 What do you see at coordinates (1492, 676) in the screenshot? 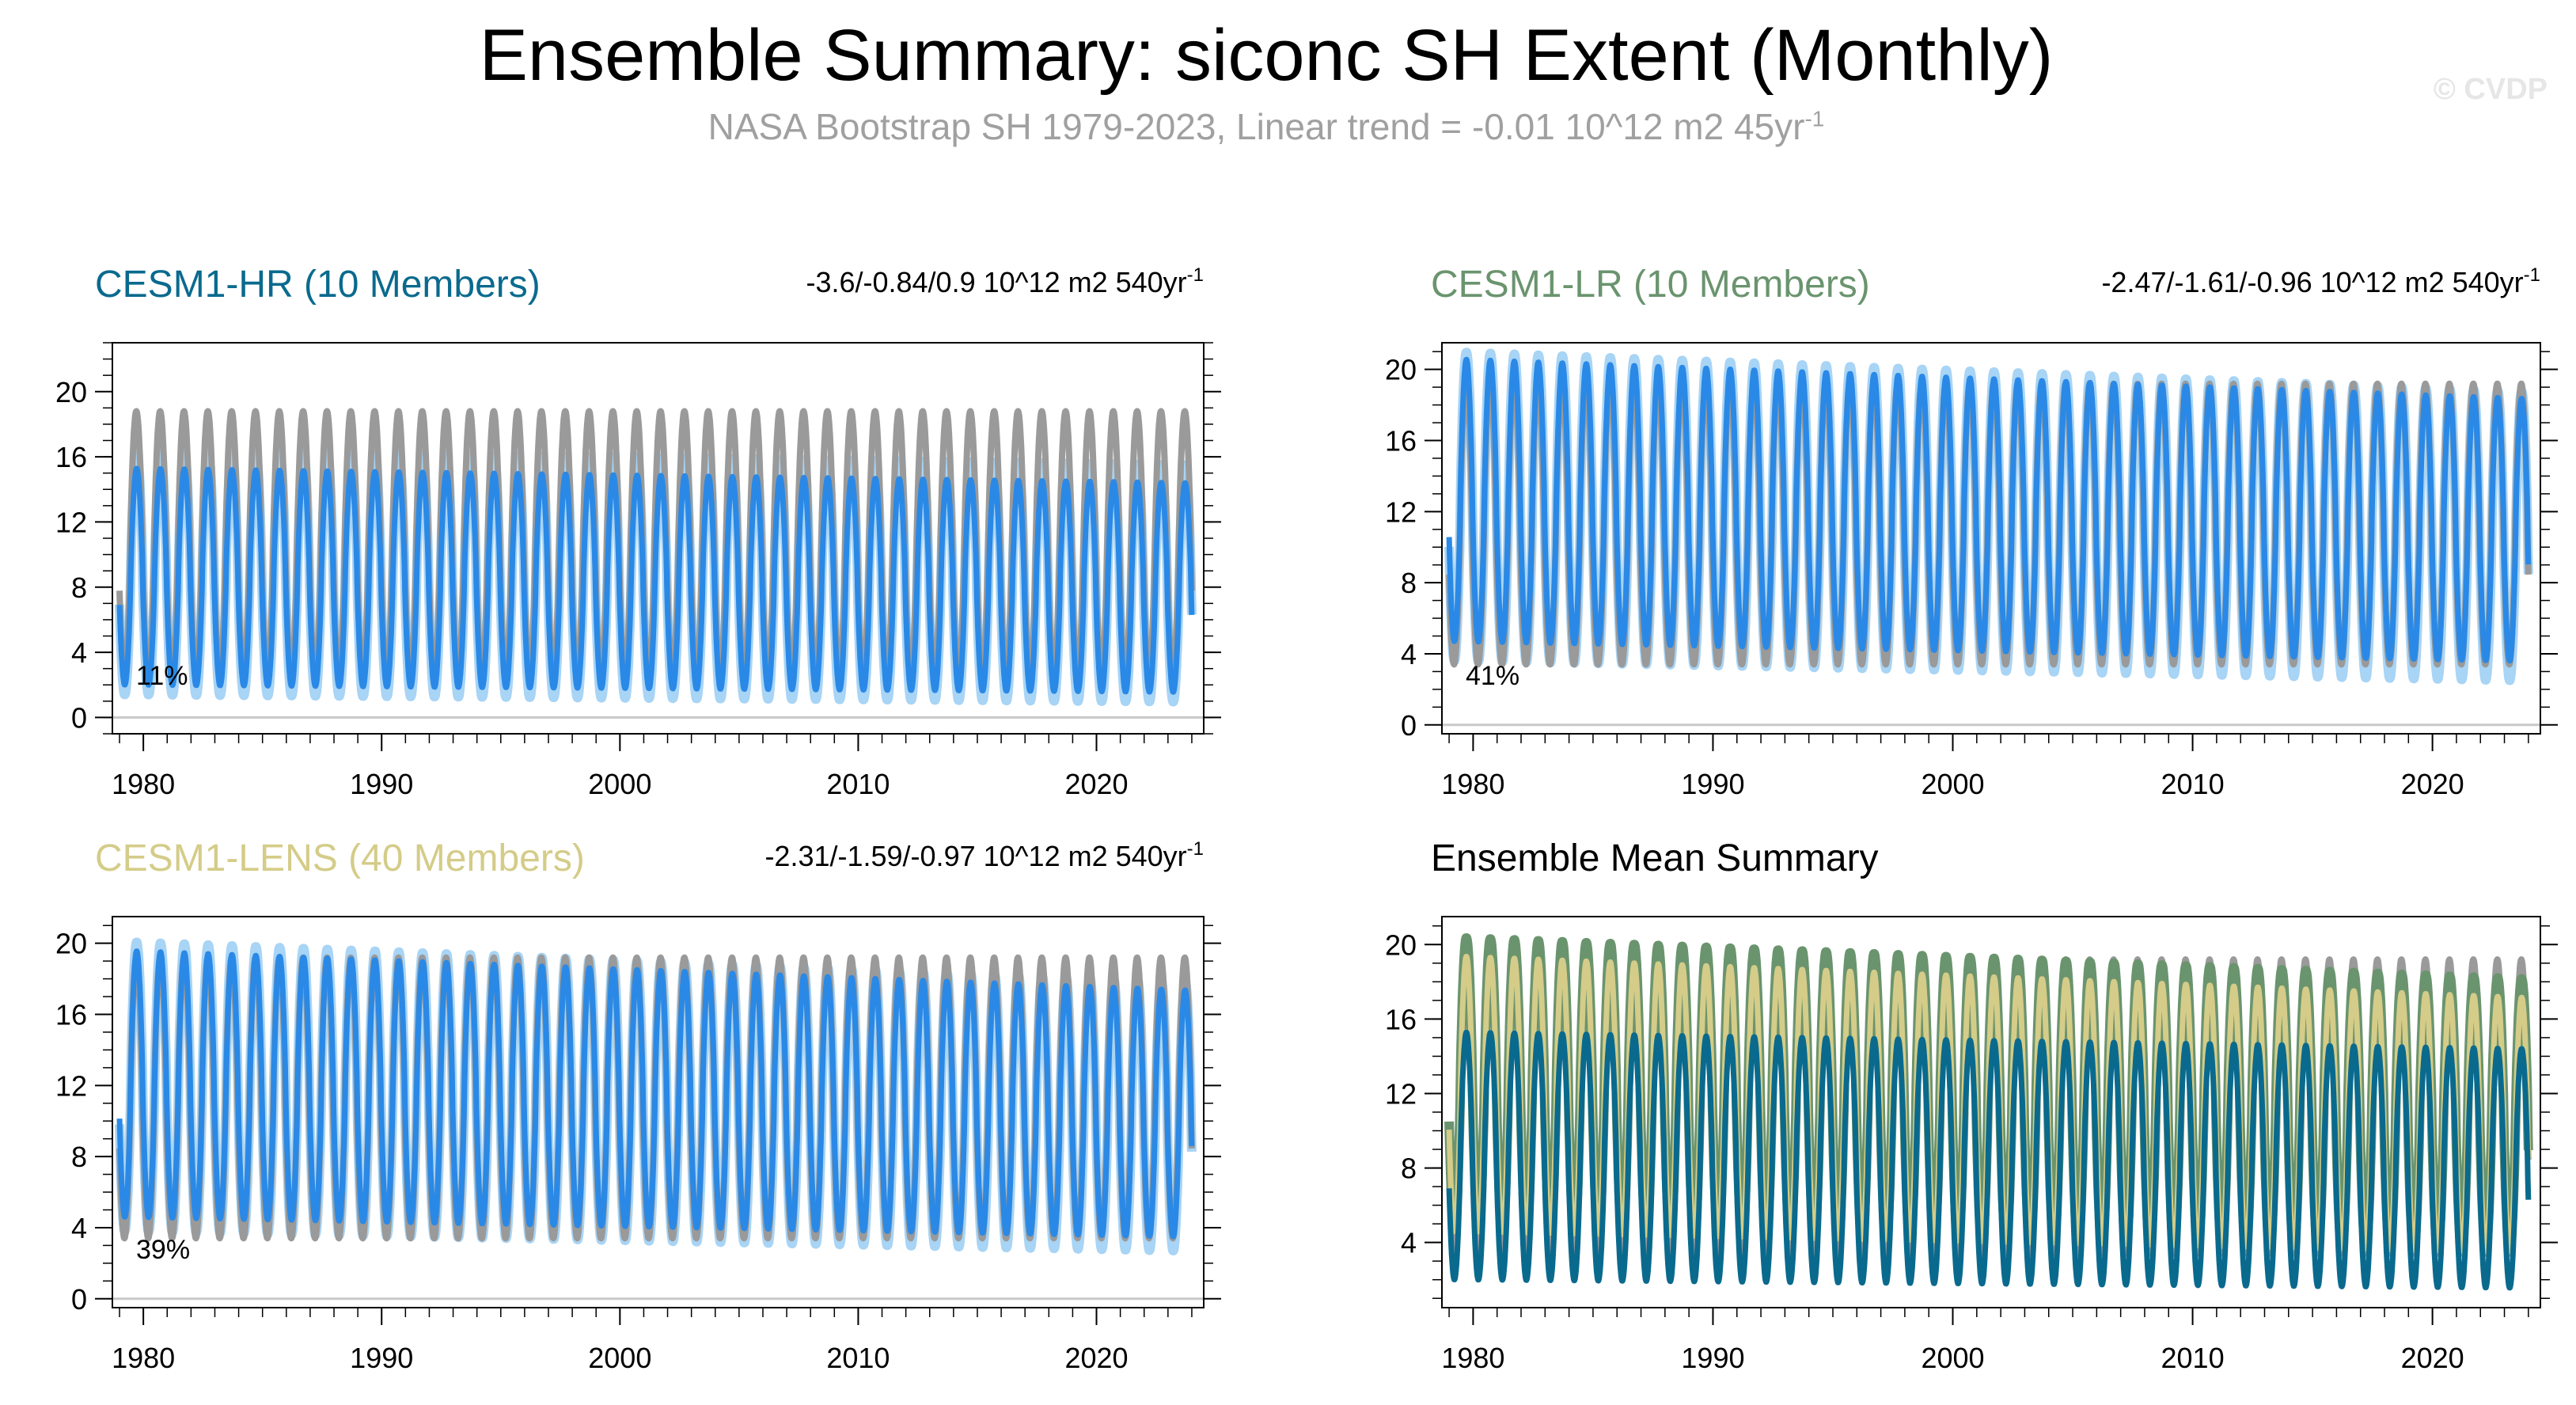
I see `percent-label: 41%` at bounding box center [1492, 676].